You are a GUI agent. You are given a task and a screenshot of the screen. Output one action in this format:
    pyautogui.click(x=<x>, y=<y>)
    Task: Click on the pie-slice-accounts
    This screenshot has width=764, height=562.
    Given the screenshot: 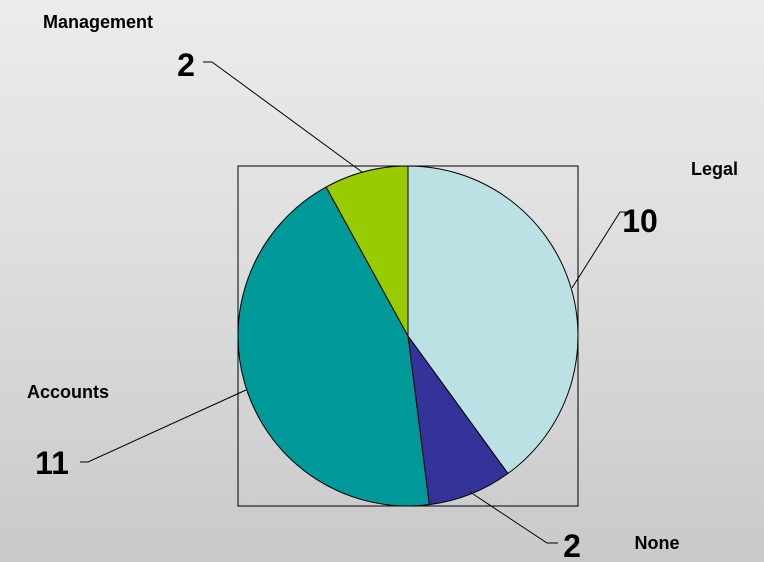 What is the action you would take?
    pyautogui.click(x=333, y=346)
    